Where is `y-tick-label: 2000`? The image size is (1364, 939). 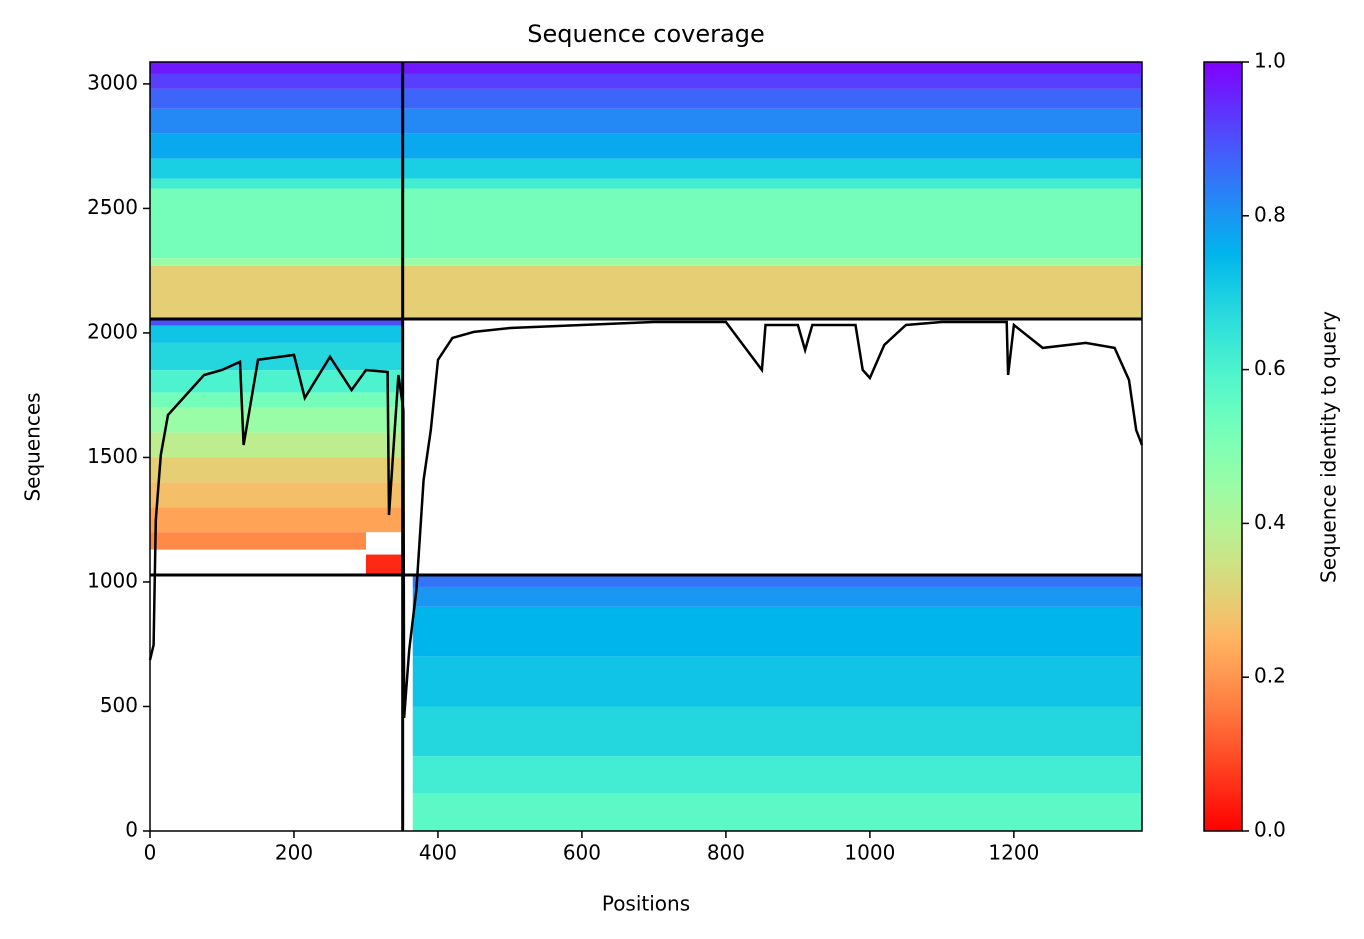
y-tick-label: 2000 is located at coordinates (112, 331).